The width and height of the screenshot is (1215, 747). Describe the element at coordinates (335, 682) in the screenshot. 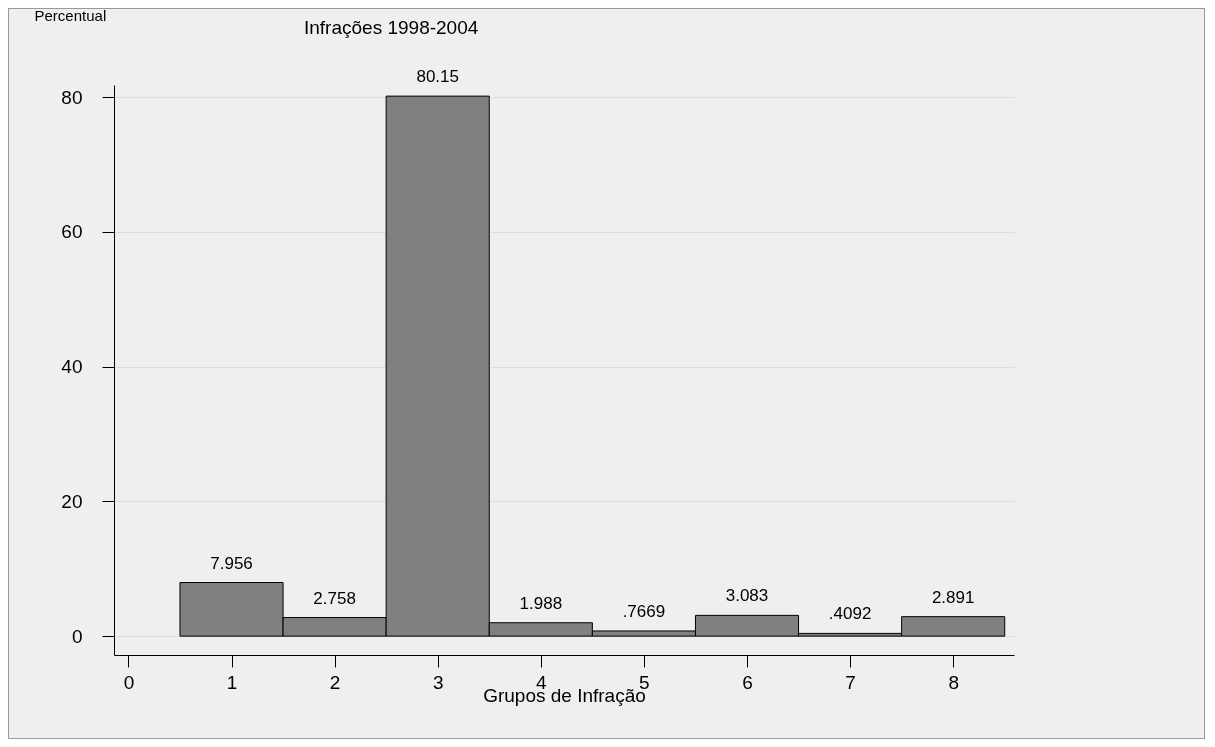

I see `x-tick-label: 2` at that location.